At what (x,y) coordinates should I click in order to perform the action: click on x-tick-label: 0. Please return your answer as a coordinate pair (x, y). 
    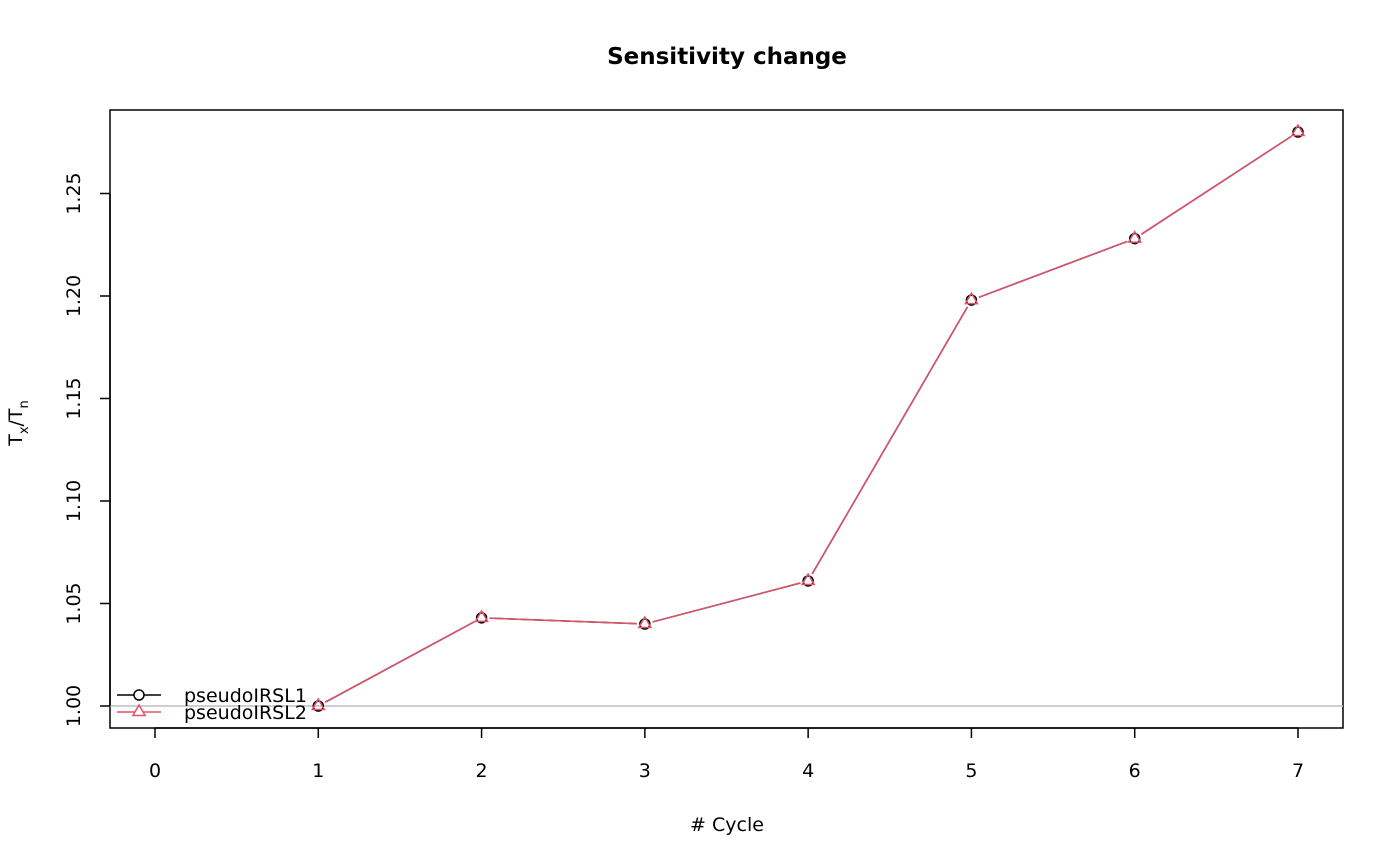
    Looking at the image, I should click on (155, 771).